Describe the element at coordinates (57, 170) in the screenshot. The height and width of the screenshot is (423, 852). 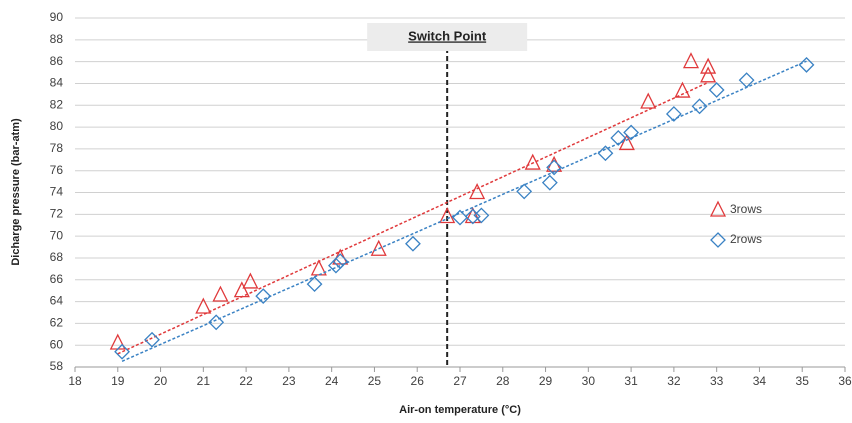
I see `y-tick-label: 76` at that location.